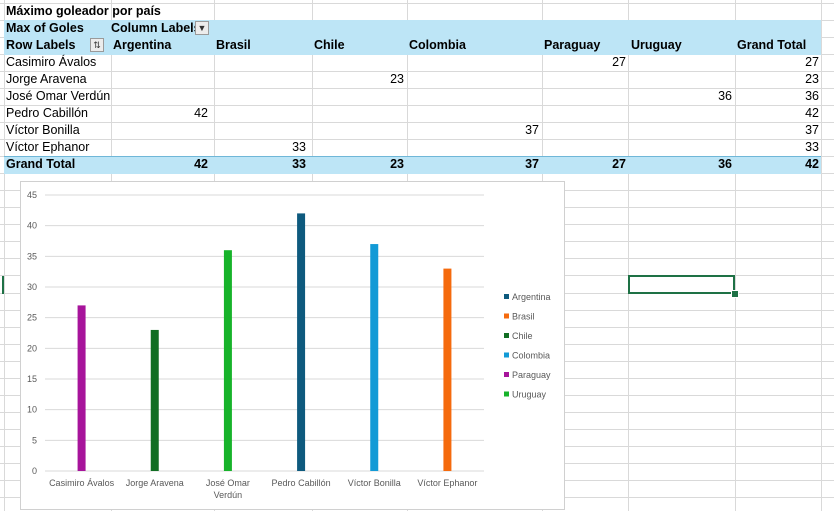 This screenshot has height=511, width=834. I want to click on pivot-grand-total-band, so click(412, 165).